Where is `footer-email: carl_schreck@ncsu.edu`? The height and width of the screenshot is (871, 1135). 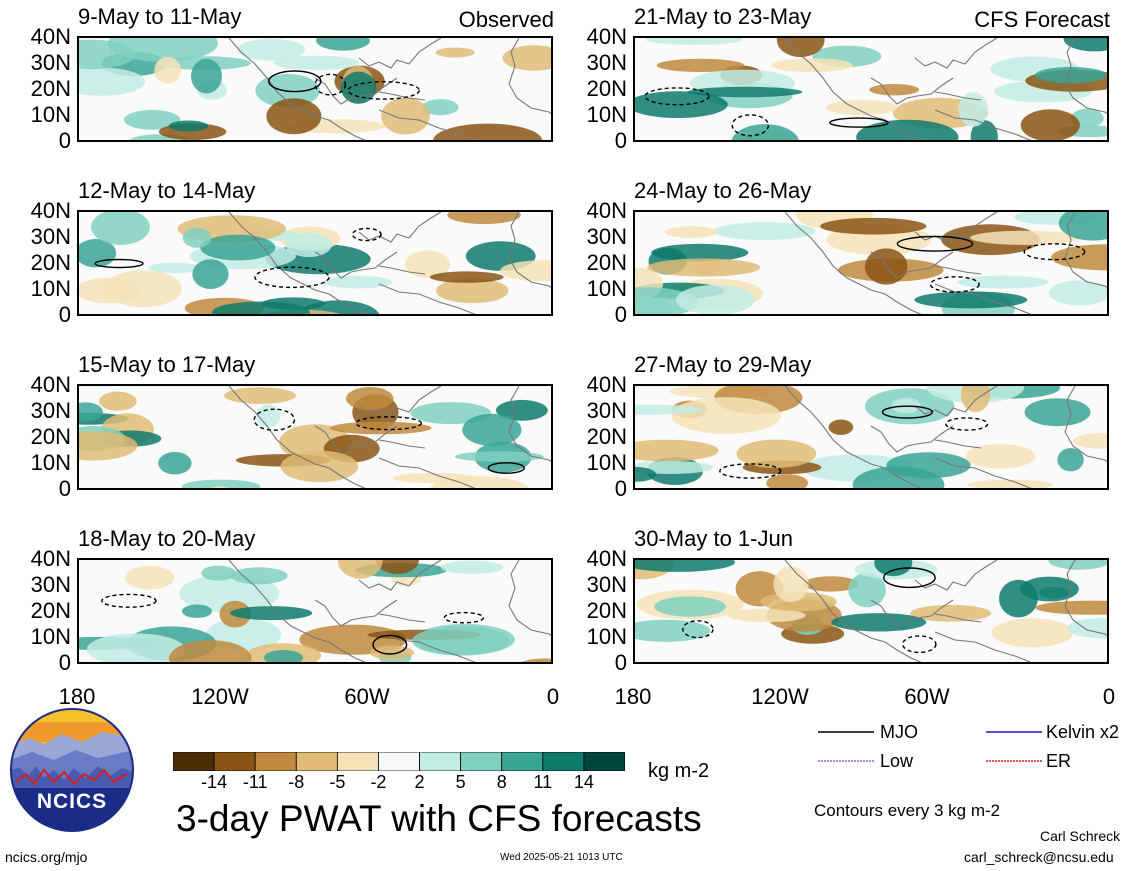 footer-email: carl_schreck@ncsu.edu is located at coordinates (1039, 857).